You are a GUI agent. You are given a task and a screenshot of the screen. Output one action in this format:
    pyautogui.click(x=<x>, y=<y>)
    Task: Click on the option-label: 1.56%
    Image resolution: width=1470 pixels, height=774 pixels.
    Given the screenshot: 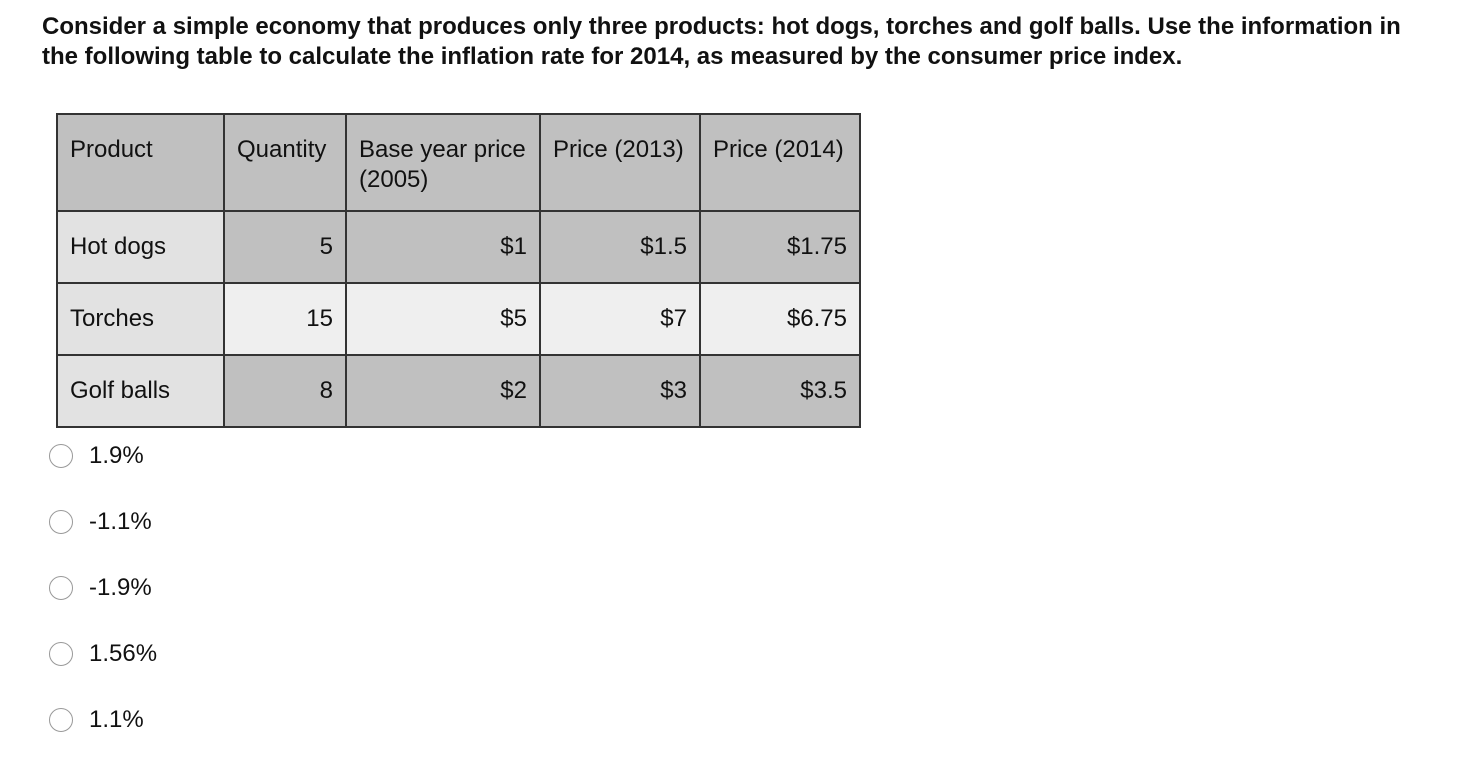 What is the action you would take?
    pyautogui.click(x=123, y=653)
    